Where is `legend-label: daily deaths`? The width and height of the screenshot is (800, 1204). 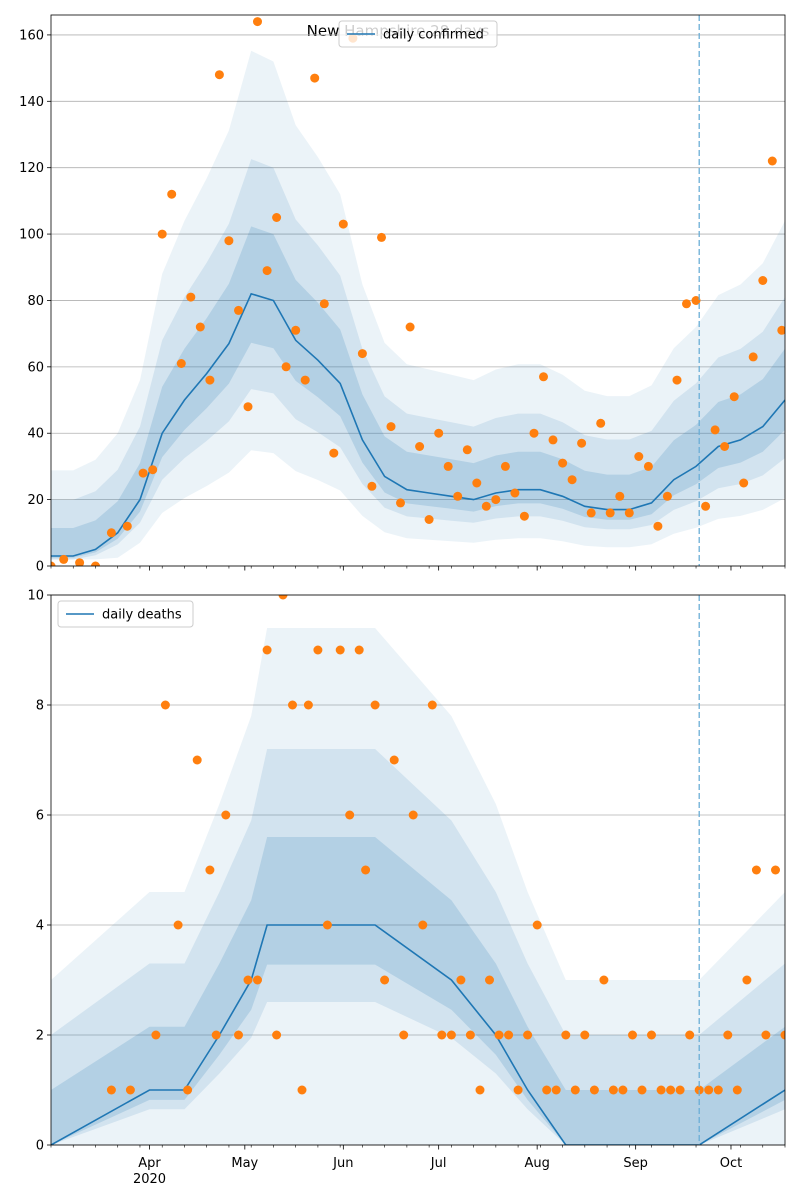
legend-label: daily deaths is located at coordinates (142, 615).